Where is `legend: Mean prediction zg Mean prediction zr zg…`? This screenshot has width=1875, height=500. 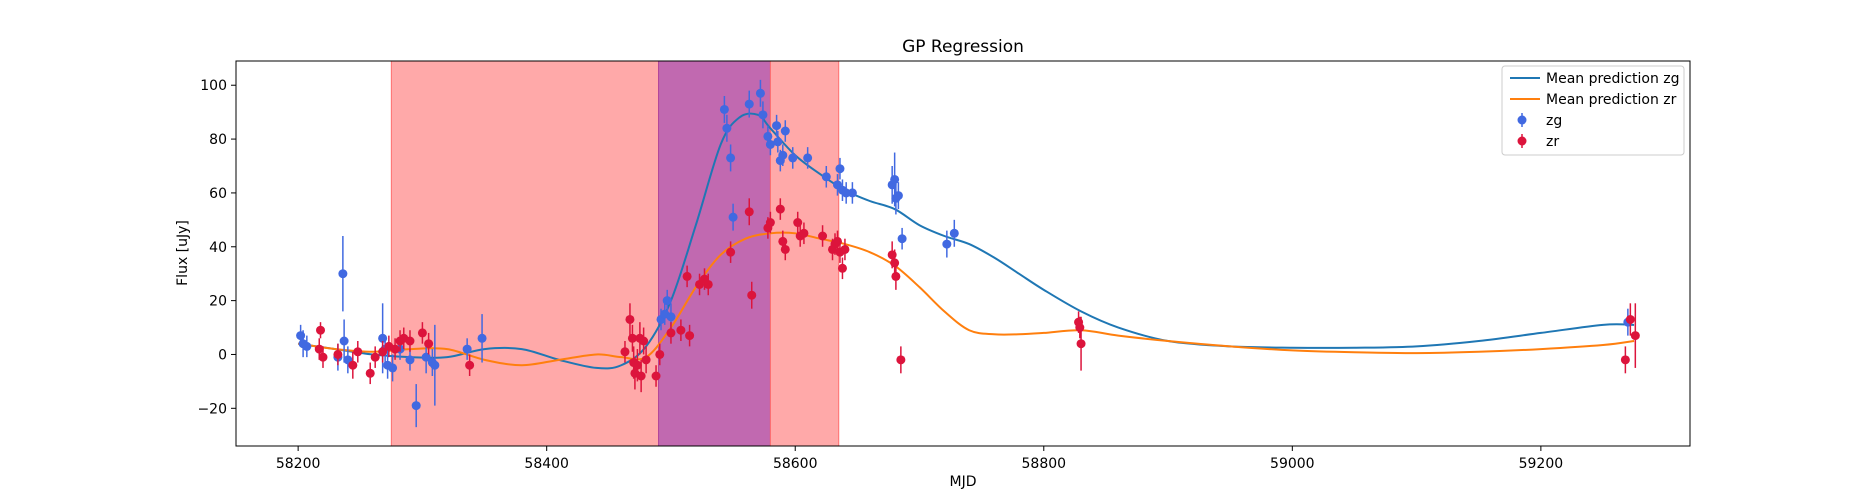
legend: Mean prediction zg Mean prediction zr zg… is located at coordinates (1593, 110).